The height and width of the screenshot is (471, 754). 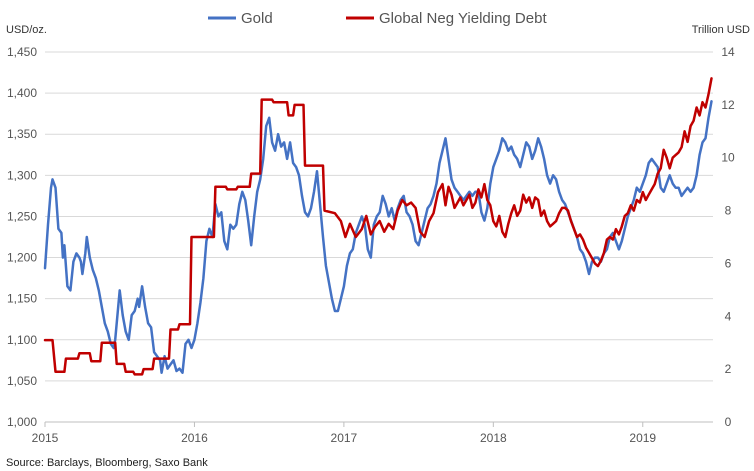 What do you see at coordinates (26, 30) in the screenshot?
I see `left-axis-label: USD/oz.` at bounding box center [26, 30].